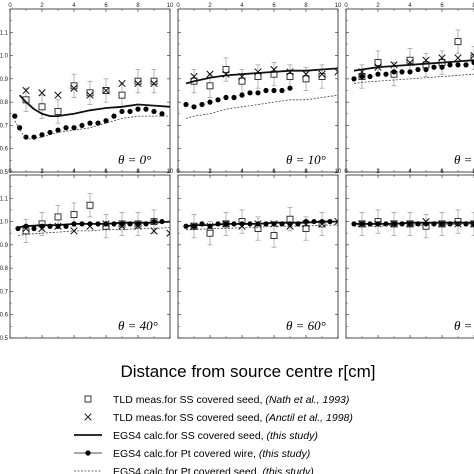  What do you see at coordinates (346, 172) in the screenshot?
I see `x-tick-label: 0` at bounding box center [346, 172].